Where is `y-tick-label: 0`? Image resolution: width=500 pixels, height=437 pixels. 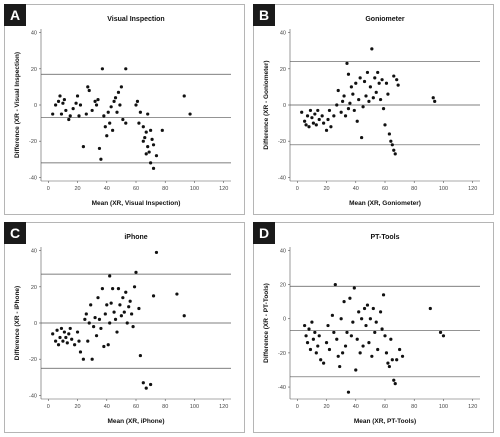
y-tick-label: 0 is located at coordinates (35, 106).